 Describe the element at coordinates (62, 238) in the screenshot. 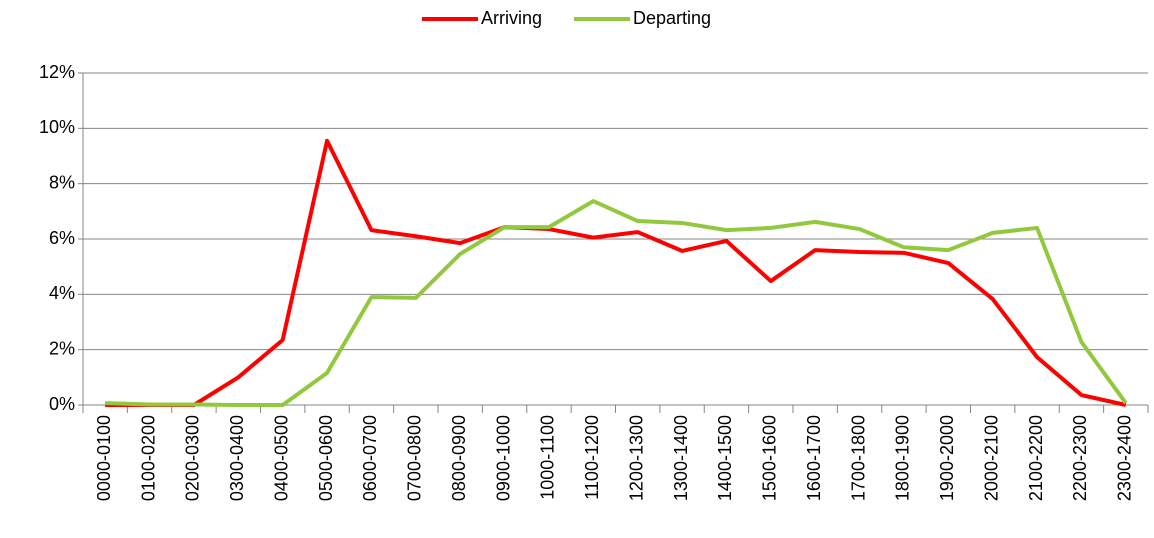

I see `y-tick-label: 6%` at that location.